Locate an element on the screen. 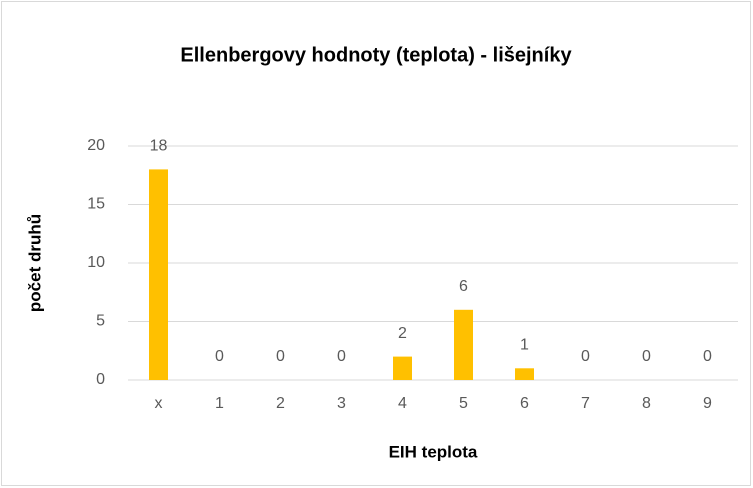 The height and width of the screenshot is (488, 753). x-tick-label: 3 is located at coordinates (341, 403).